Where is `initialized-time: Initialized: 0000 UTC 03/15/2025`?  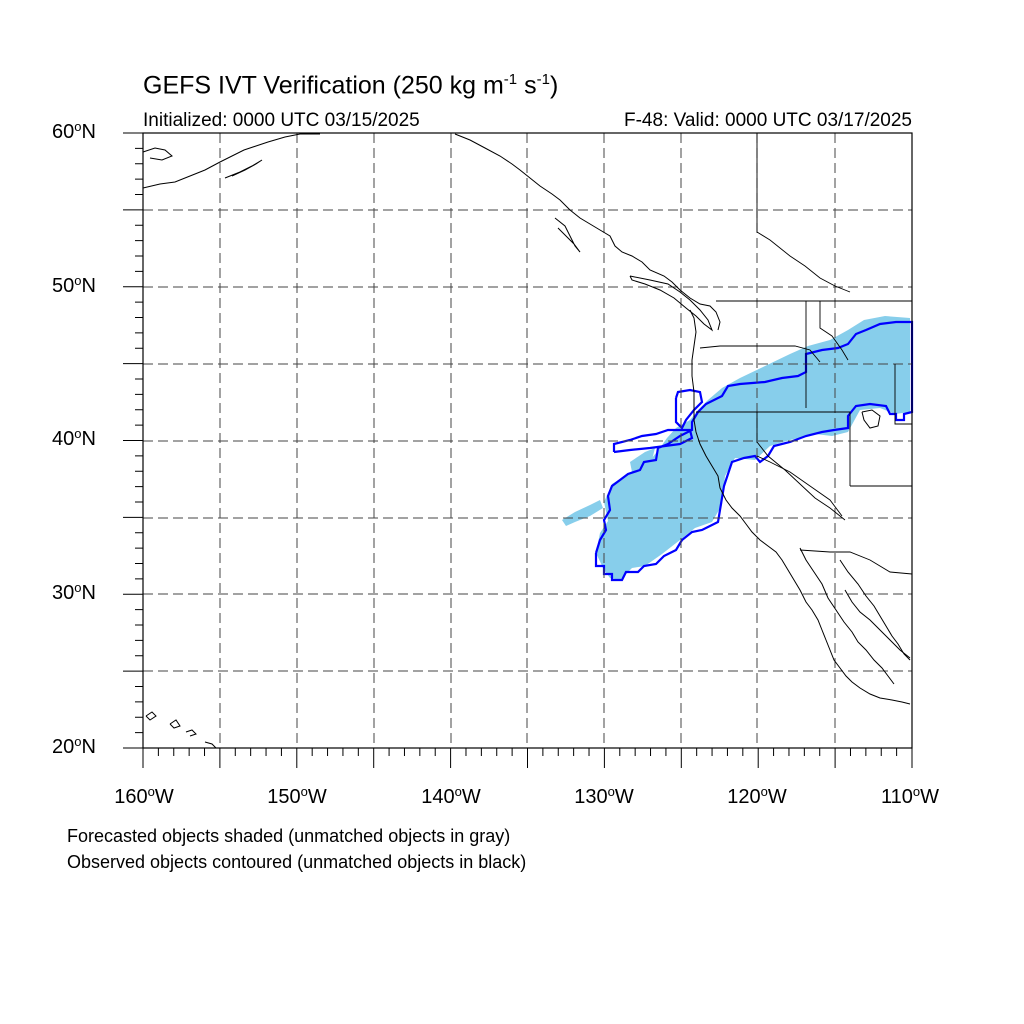
initialized-time: Initialized: 0000 UTC 03/15/2025 is located at coordinates (281, 120).